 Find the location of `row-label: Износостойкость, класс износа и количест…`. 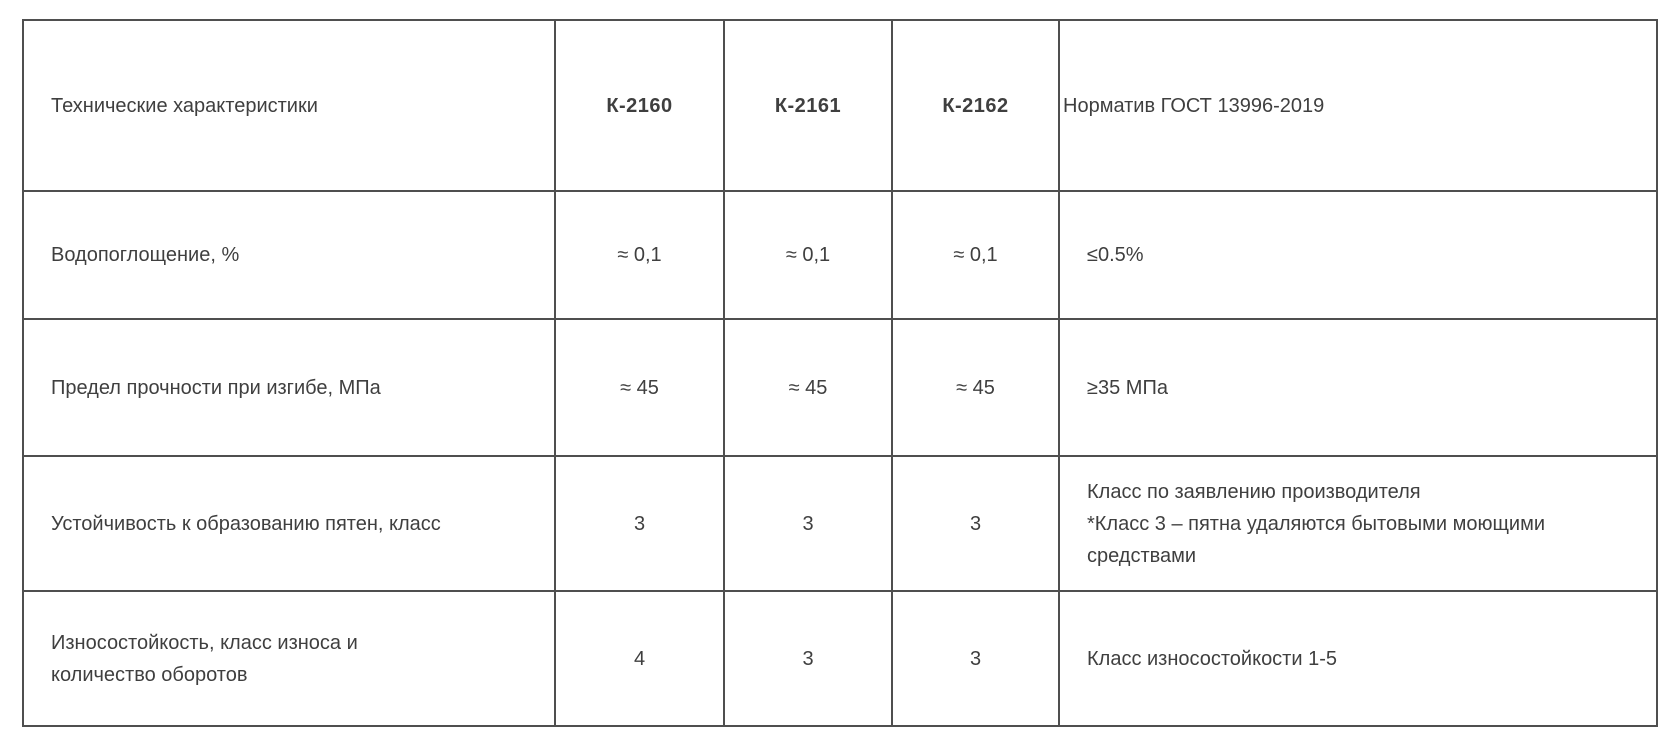

row-label: Износостойкость, класс износа и количест… is located at coordinates (289, 658).